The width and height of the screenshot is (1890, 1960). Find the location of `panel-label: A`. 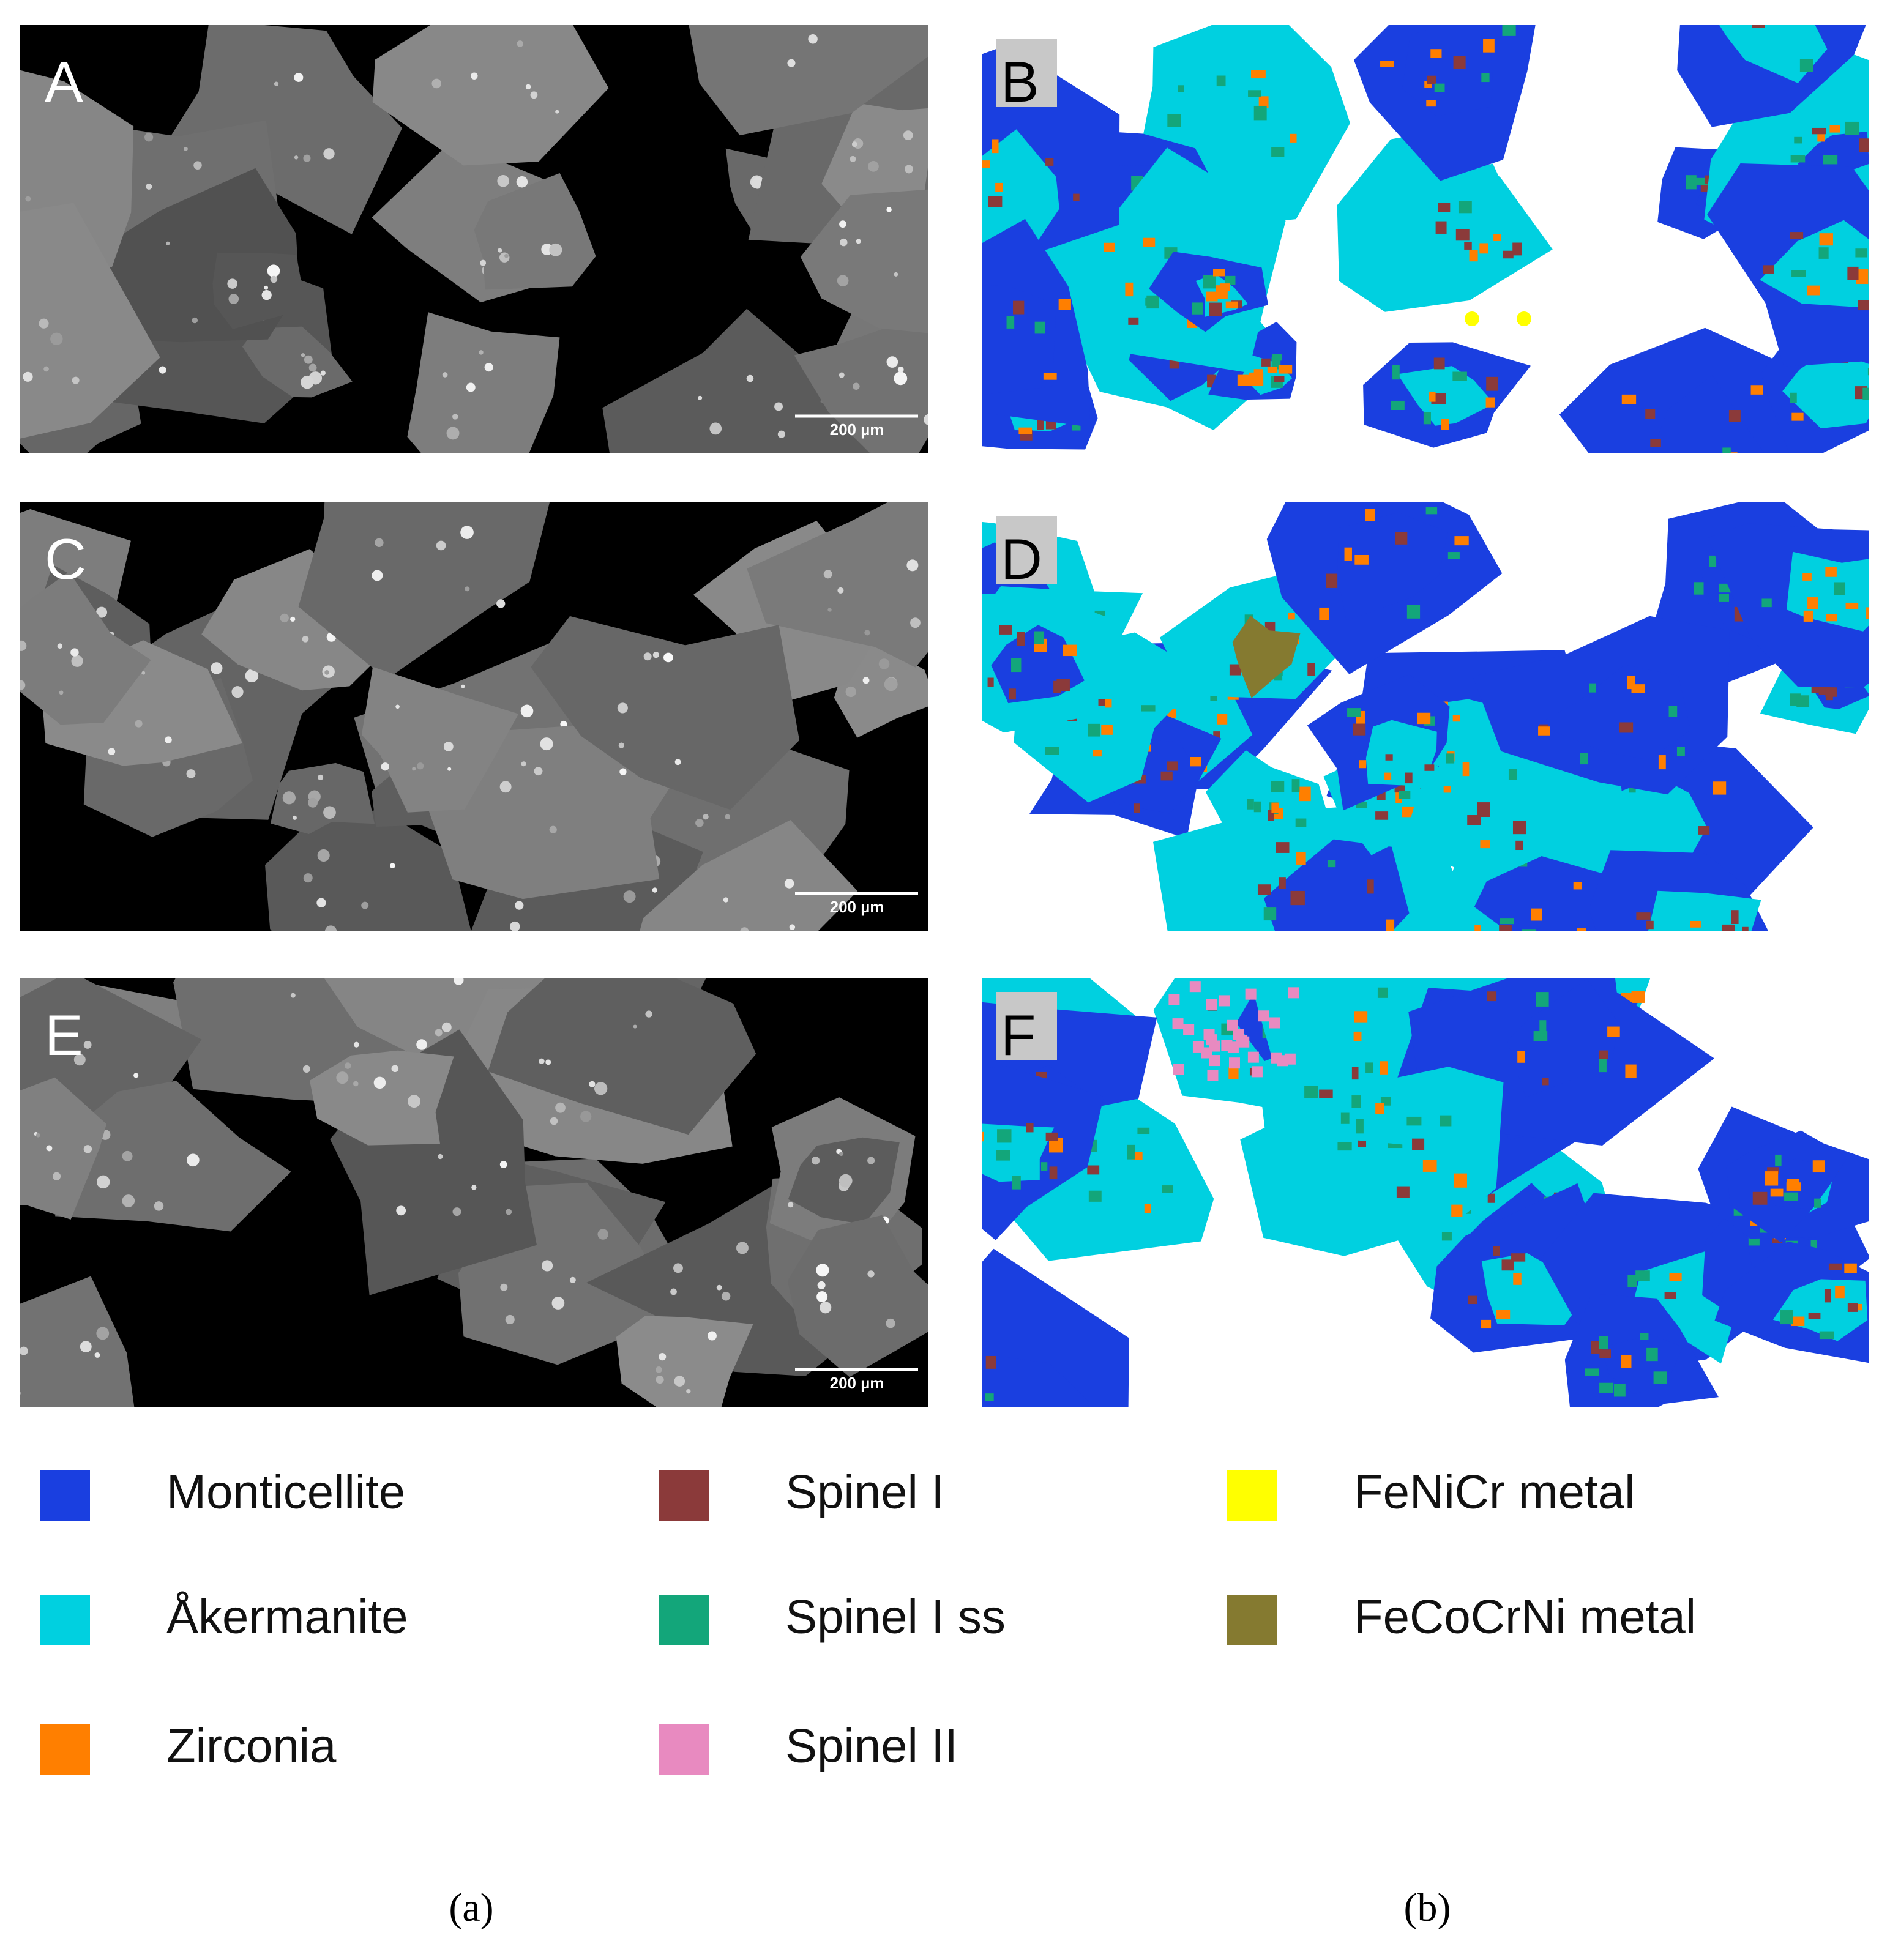

panel-label: A is located at coordinates (64, 82).